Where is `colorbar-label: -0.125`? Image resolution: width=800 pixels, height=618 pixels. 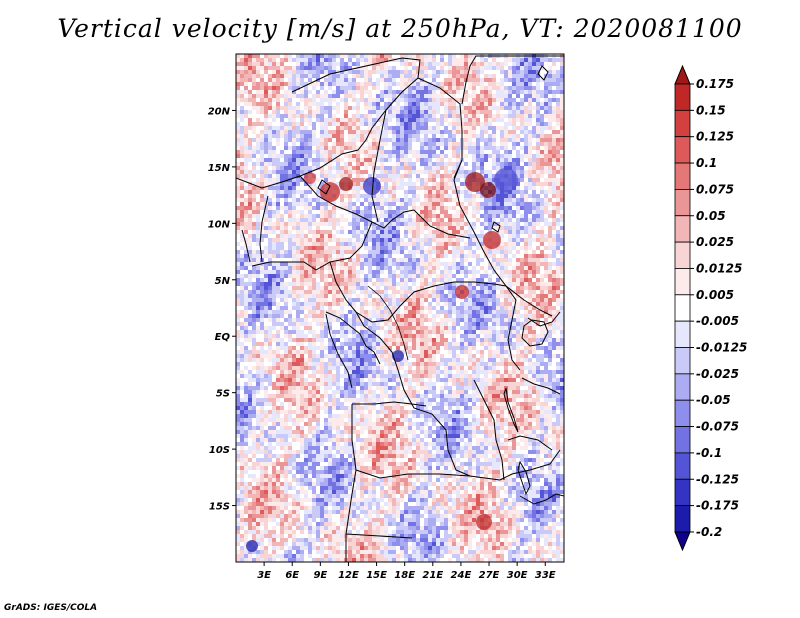
colorbar-label: -0.125 is located at coordinates (717, 479).